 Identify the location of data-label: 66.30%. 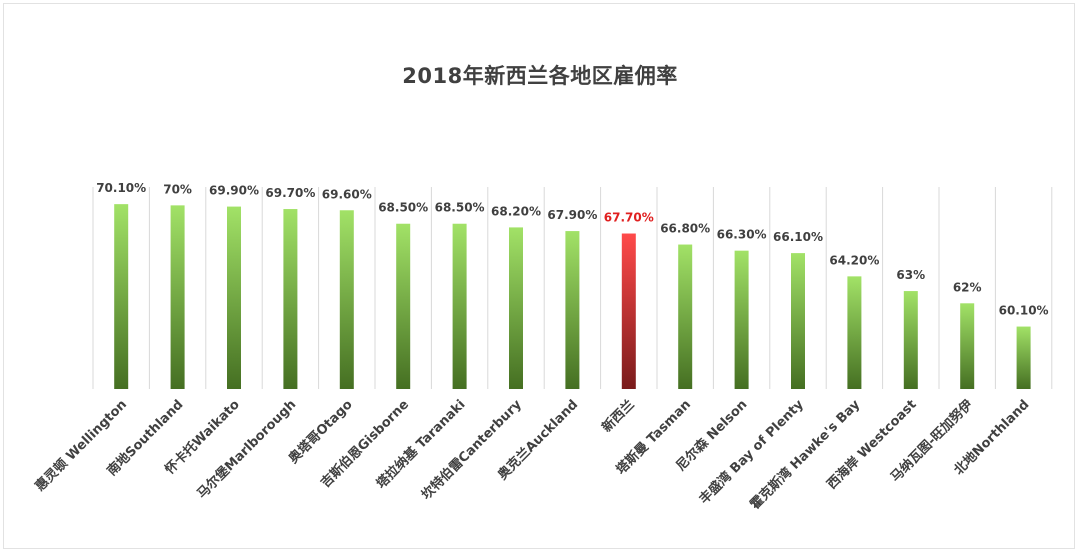
(742, 235).